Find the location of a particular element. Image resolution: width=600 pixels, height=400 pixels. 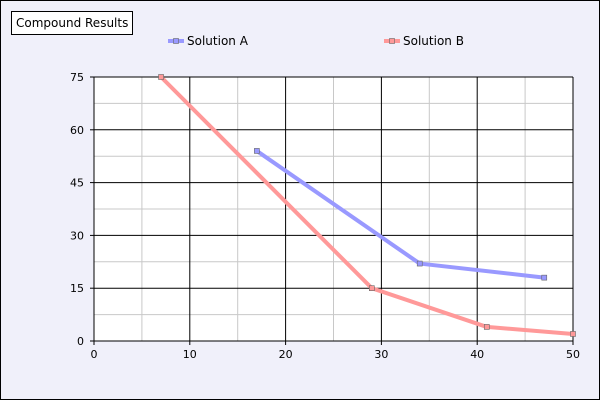

y-tick-label: 15 is located at coordinates (77, 288).